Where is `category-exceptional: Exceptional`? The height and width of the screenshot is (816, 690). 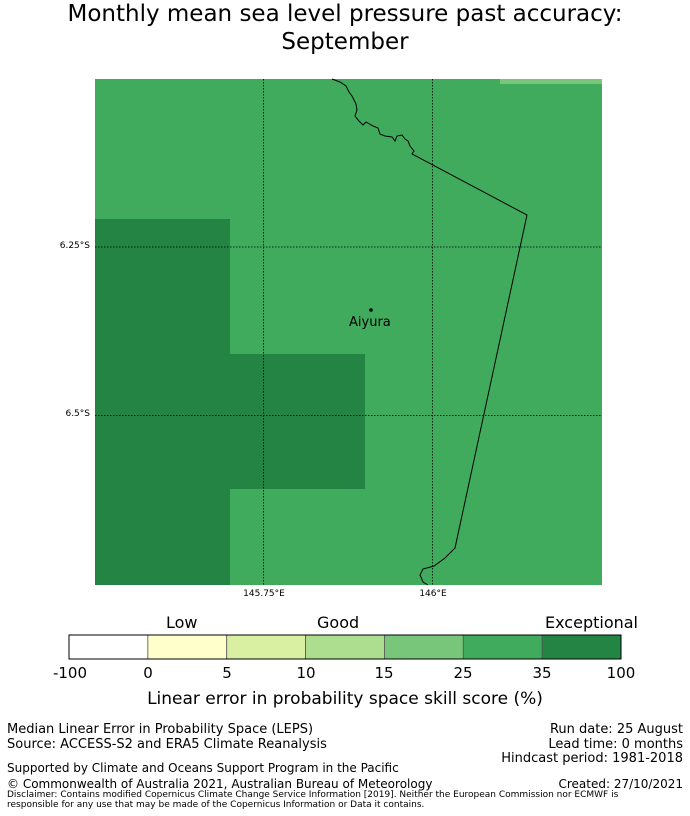
category-exceptional: Exceptional is located at coordinates (591, 622).